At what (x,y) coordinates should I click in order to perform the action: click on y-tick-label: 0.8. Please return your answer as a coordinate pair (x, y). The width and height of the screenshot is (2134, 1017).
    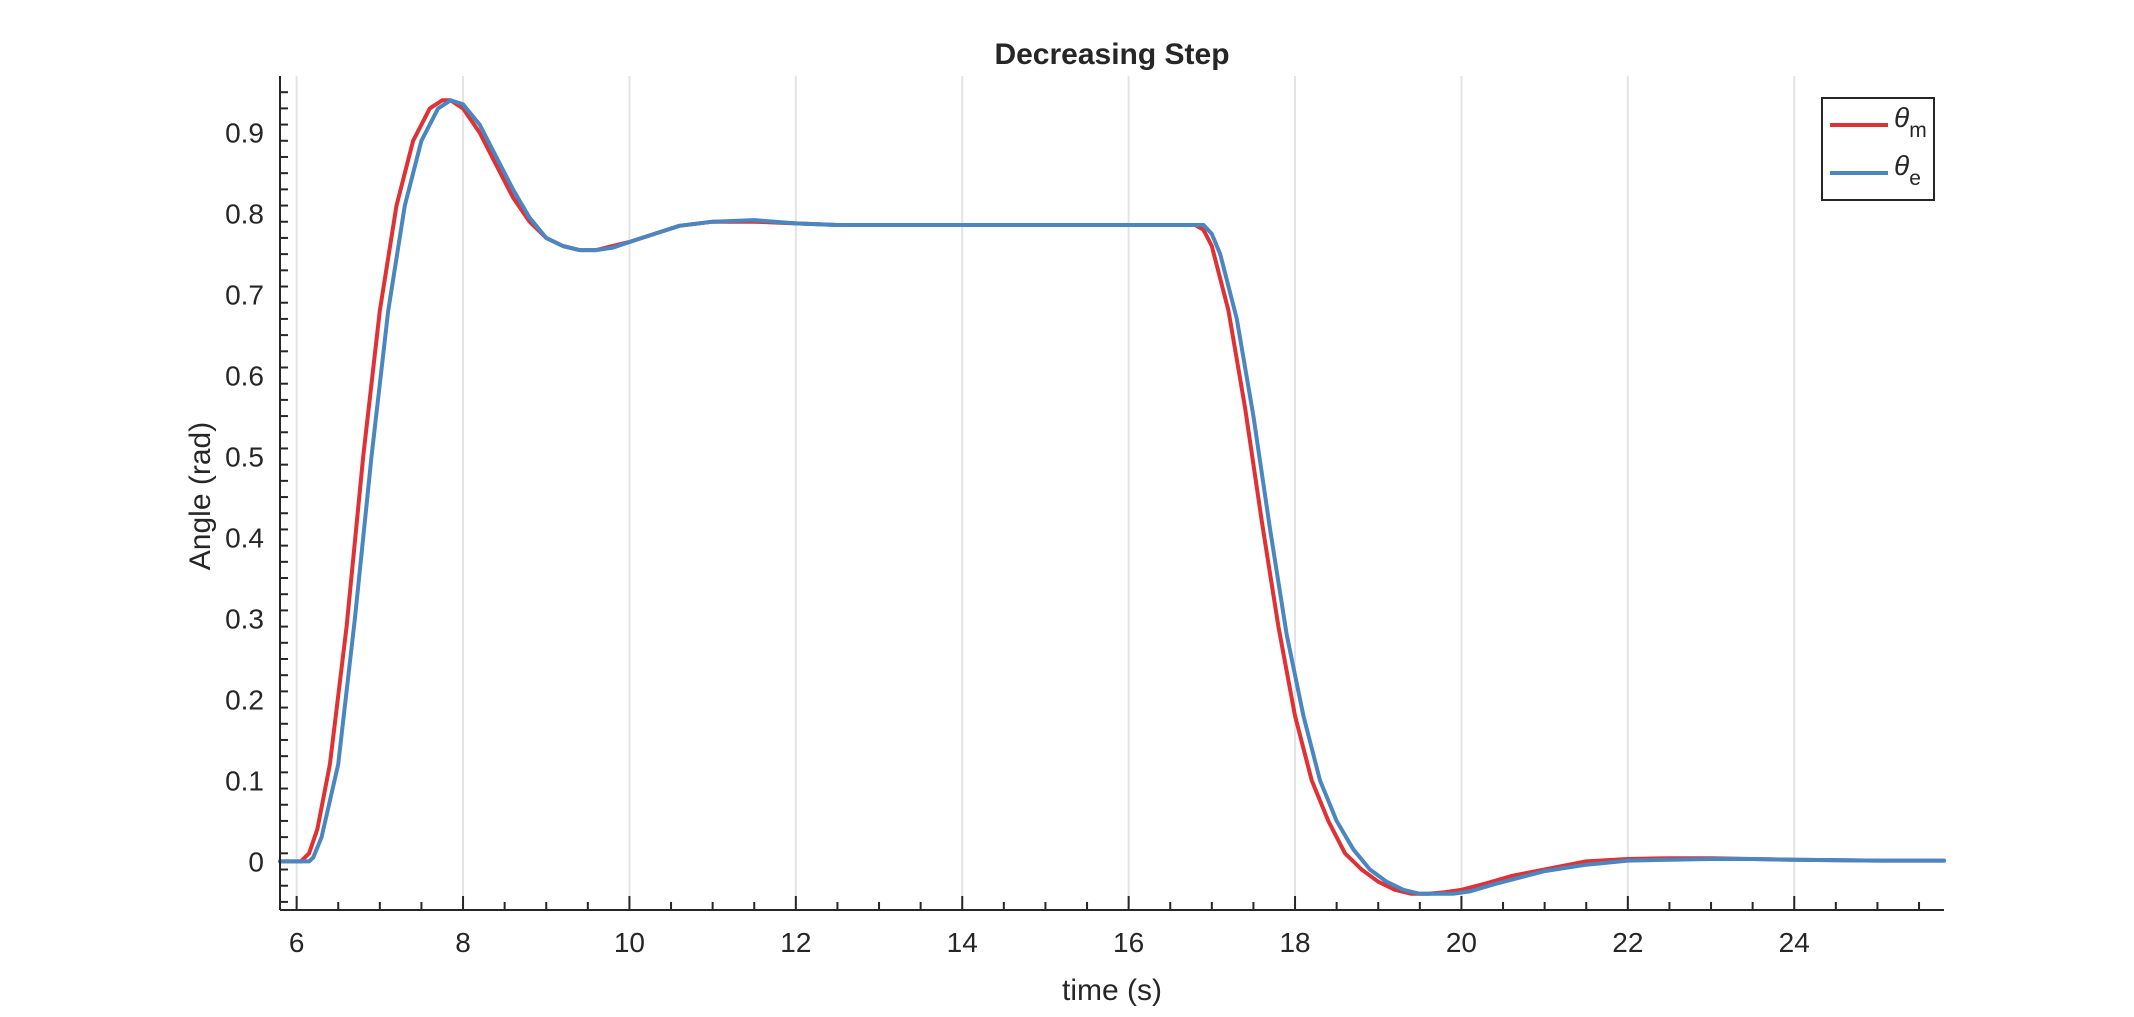
    Looking at the image, I should click on (244, 214).